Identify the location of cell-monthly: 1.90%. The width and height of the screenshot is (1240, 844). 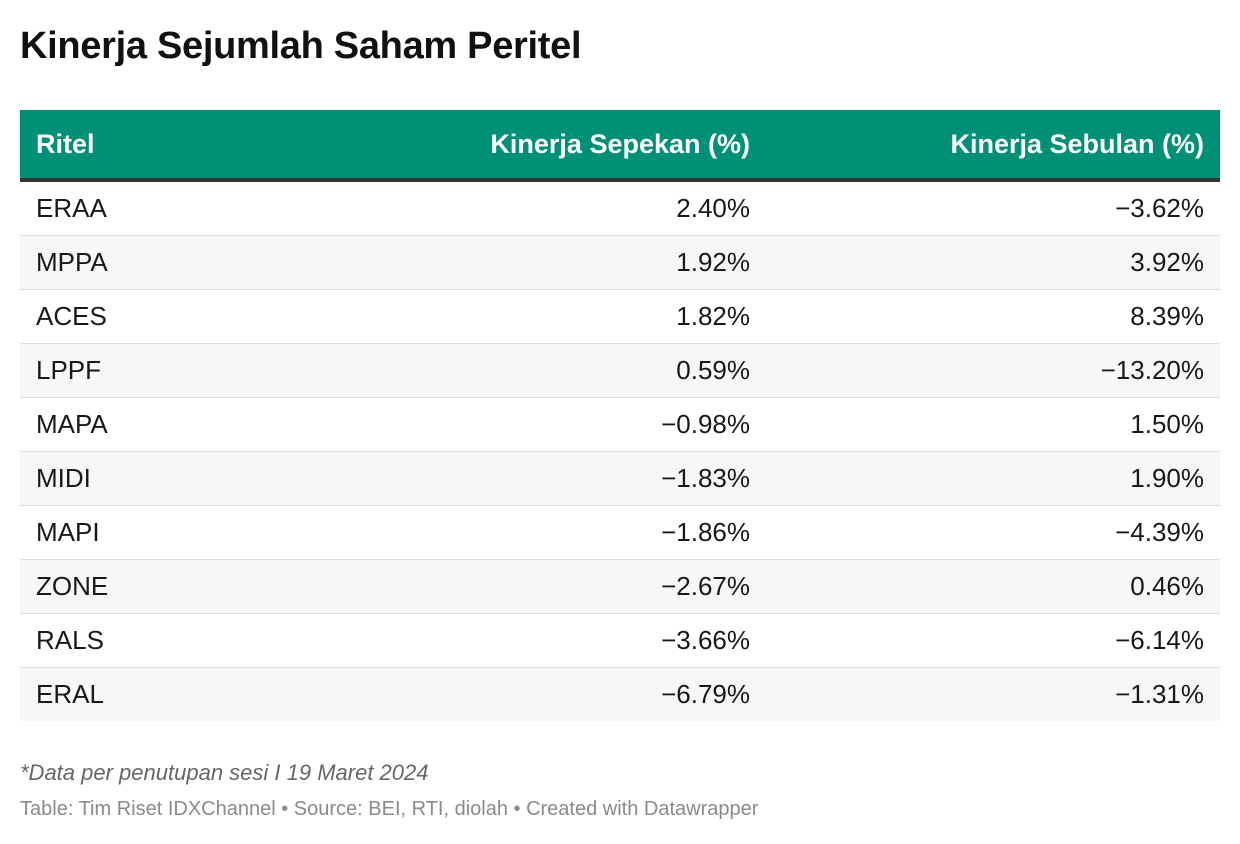
(993, 478).